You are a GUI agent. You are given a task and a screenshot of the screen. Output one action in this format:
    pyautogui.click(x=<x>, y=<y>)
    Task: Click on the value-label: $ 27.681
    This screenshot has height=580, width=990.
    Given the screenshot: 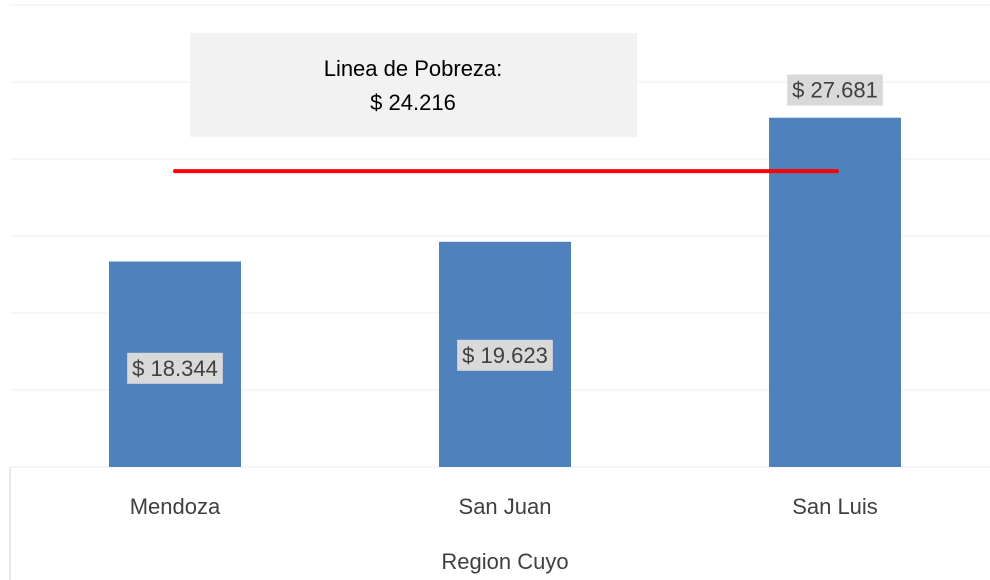 What is the action you would take?
    pyautogui.click(x=835, y=90)
    